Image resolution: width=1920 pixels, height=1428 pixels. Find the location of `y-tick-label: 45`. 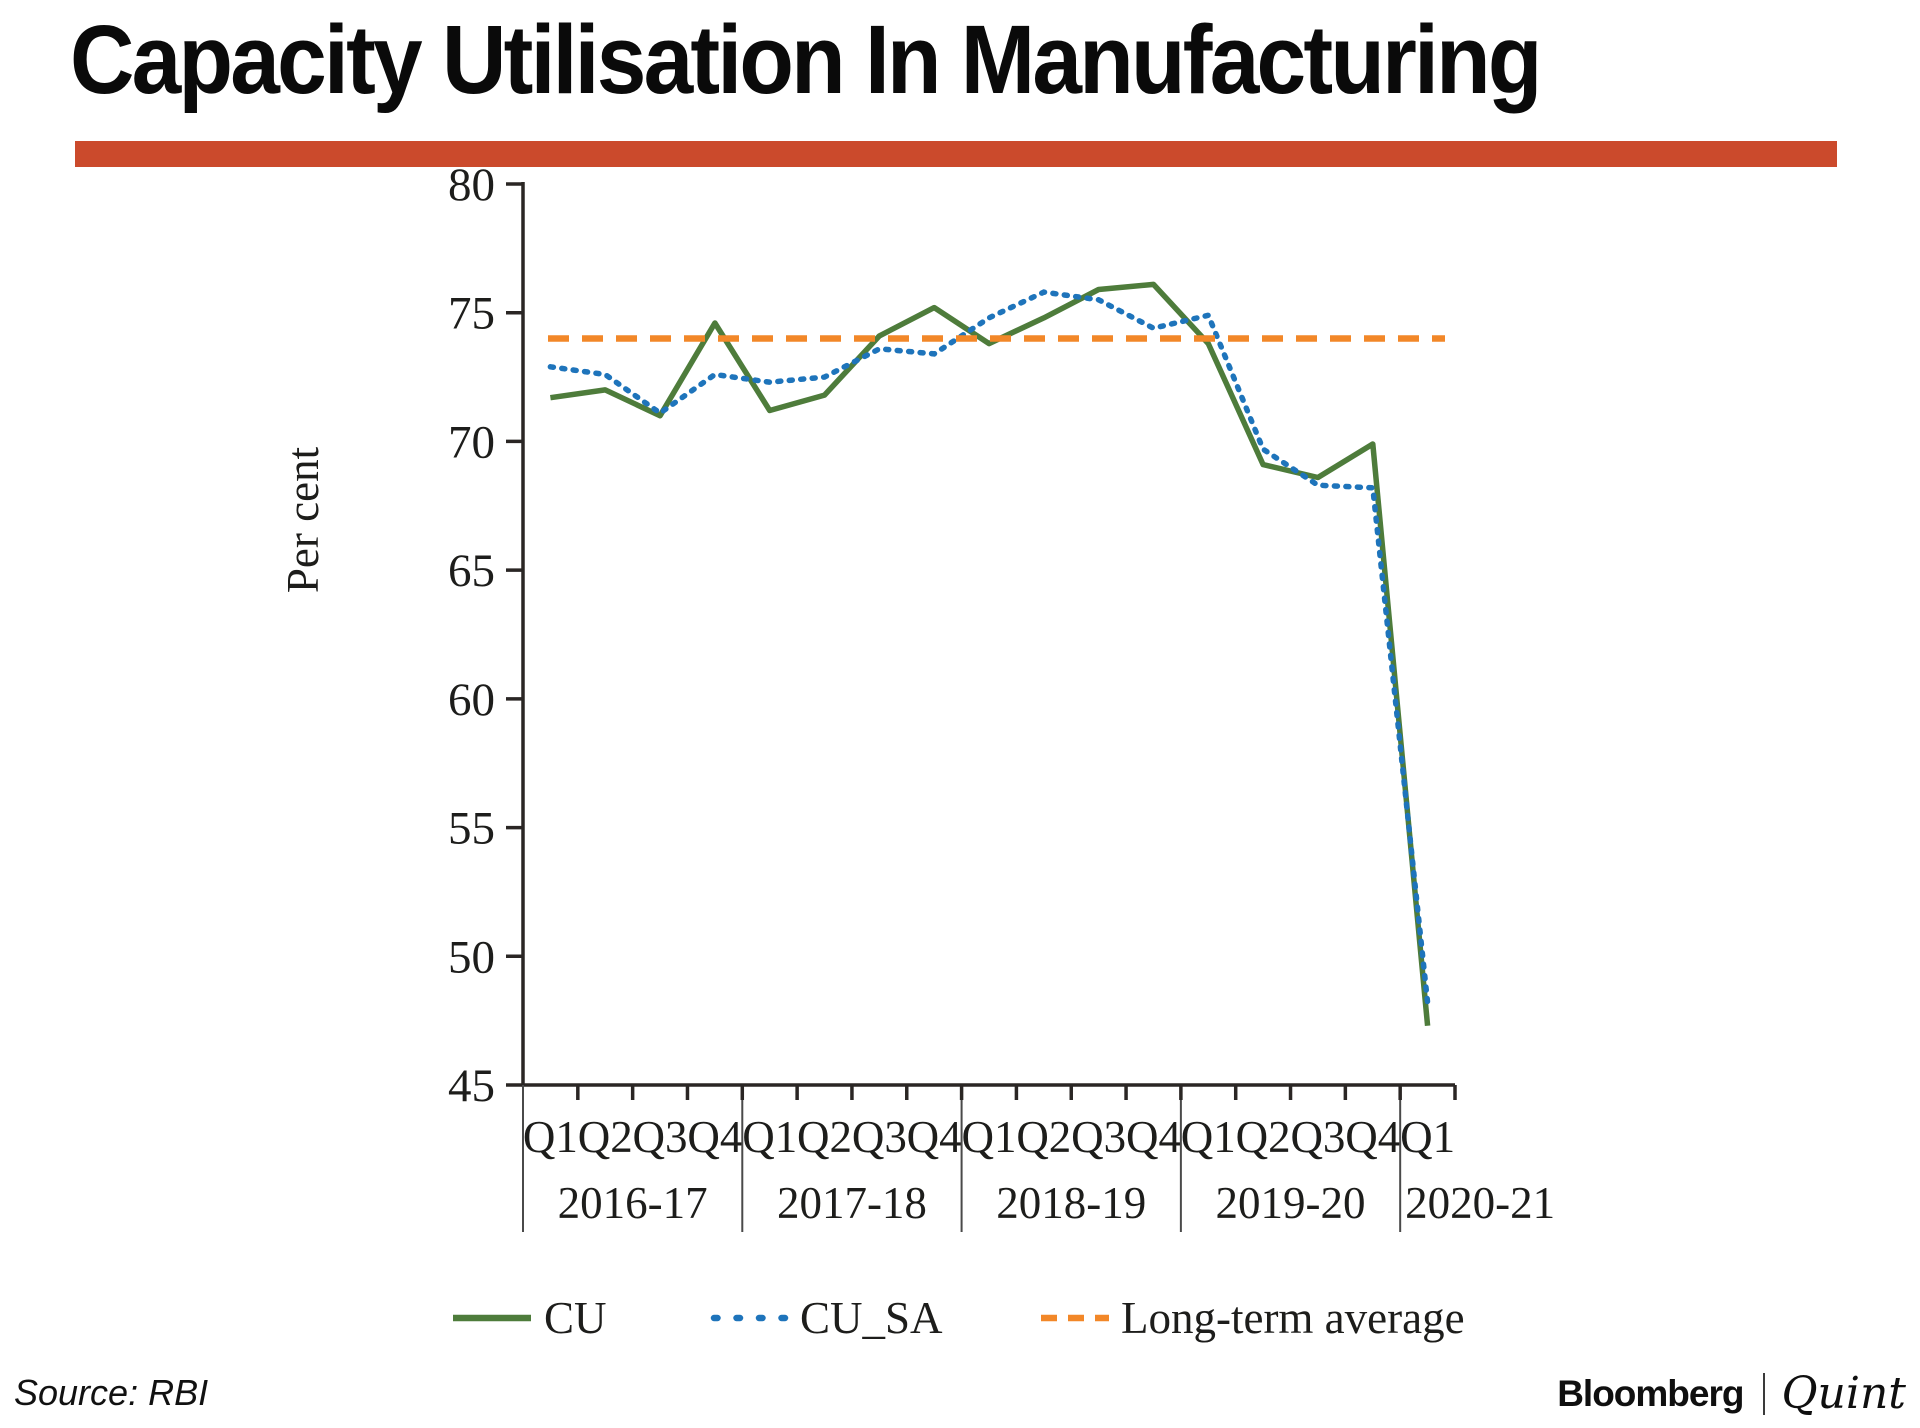

y-tick-label: 45 is located at coordinates (471, 1086).